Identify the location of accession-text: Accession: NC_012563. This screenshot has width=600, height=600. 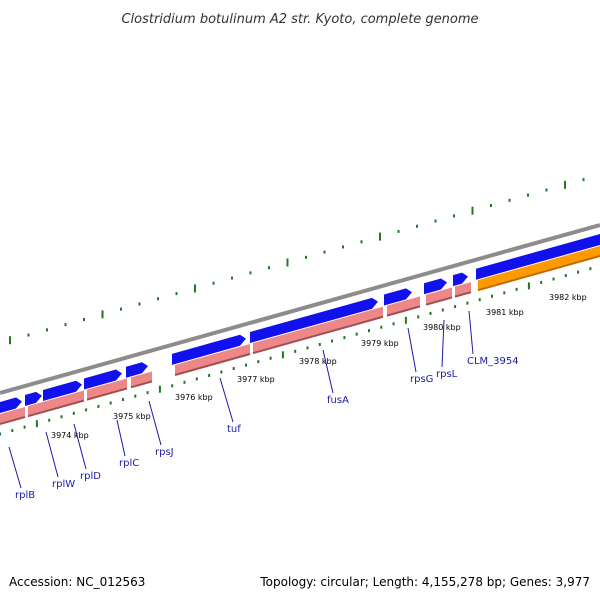
(77, 582).